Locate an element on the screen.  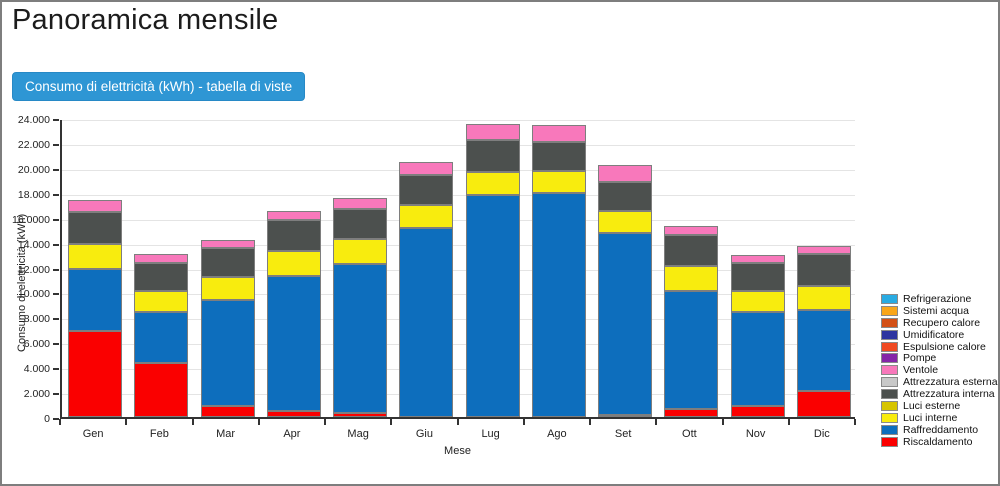
legend-item-ventole: Ventole is located at coordinates (939, 370).